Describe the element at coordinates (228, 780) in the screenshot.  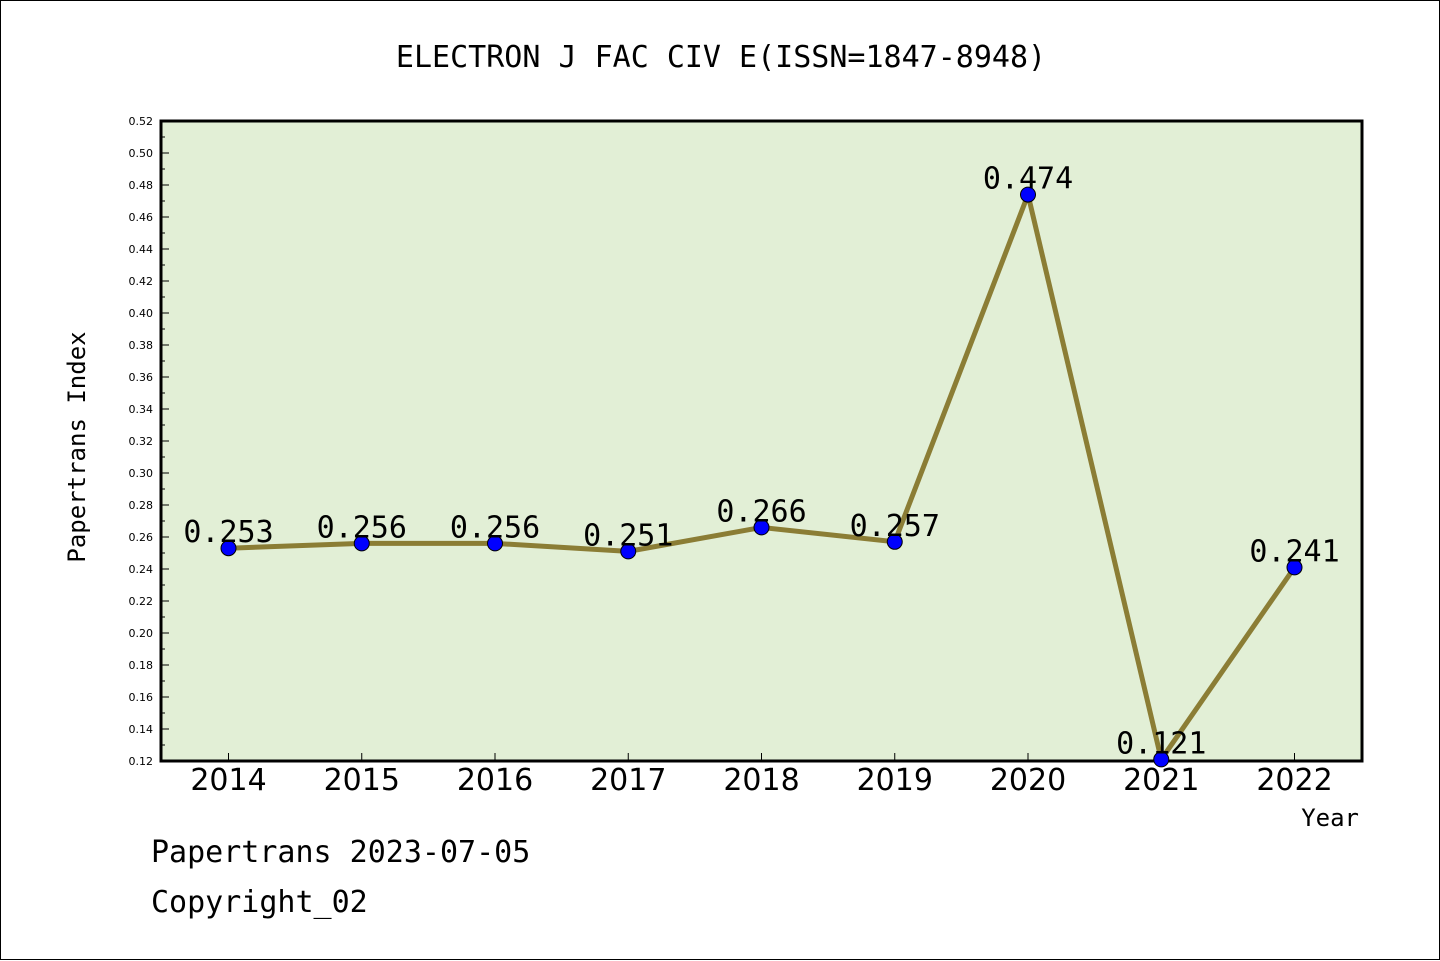
I see `x-tick-label: 2014` at that location.